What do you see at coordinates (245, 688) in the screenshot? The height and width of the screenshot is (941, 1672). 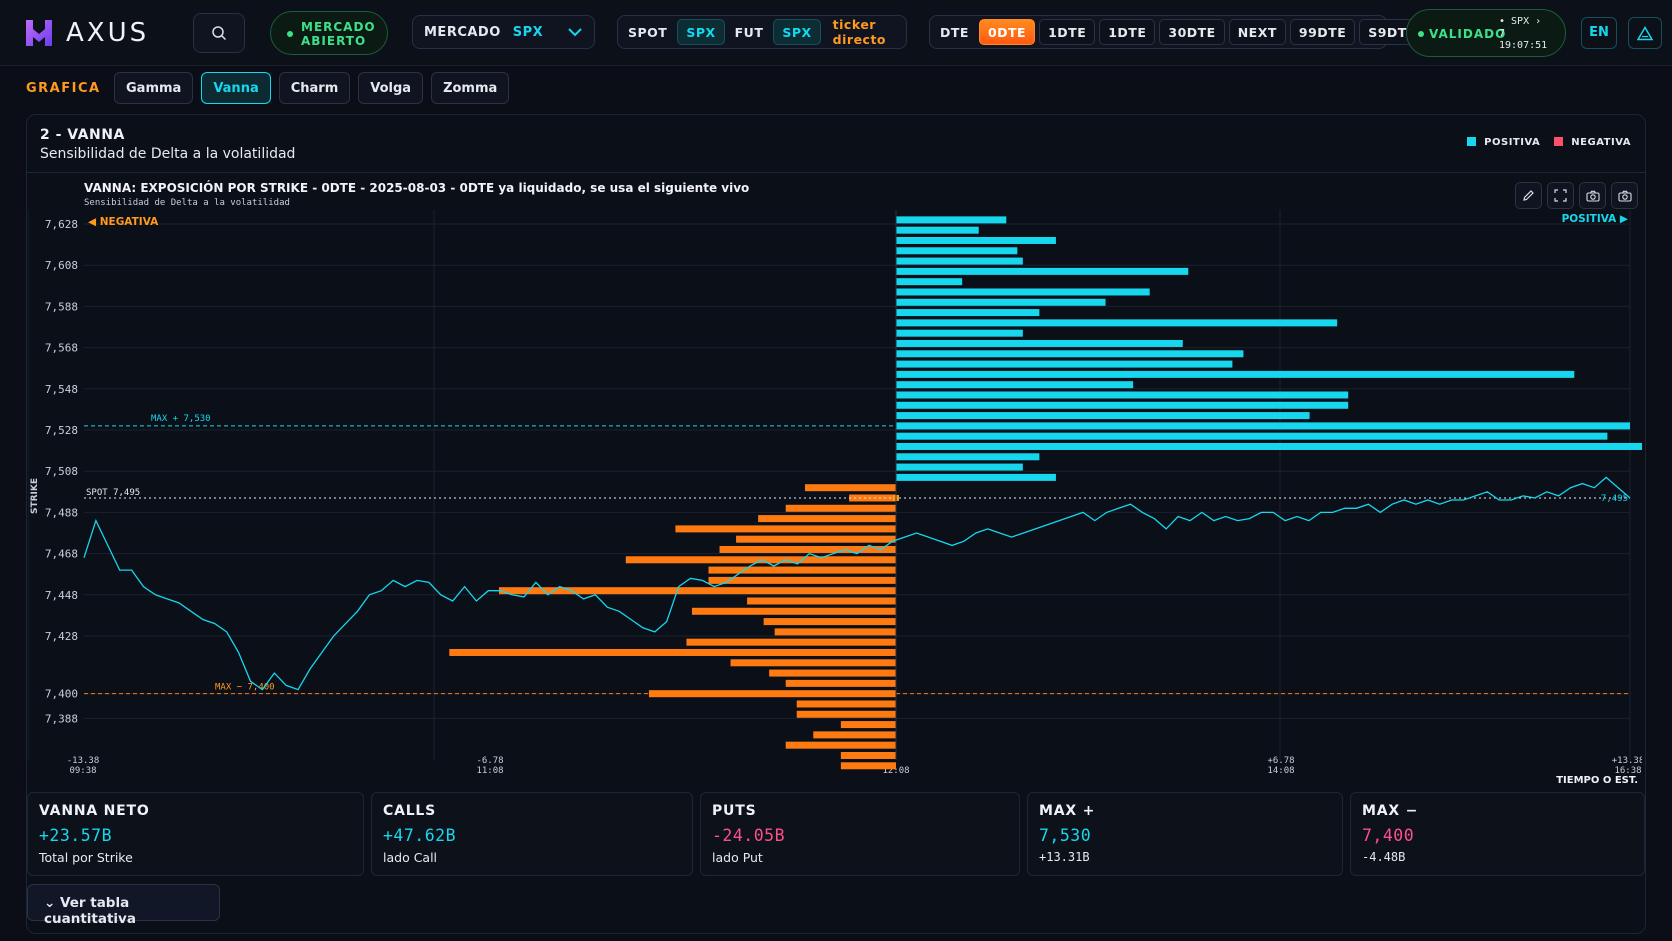 I see `max-neg-label: MAX − 7,400` at bounding box center [245, 688].